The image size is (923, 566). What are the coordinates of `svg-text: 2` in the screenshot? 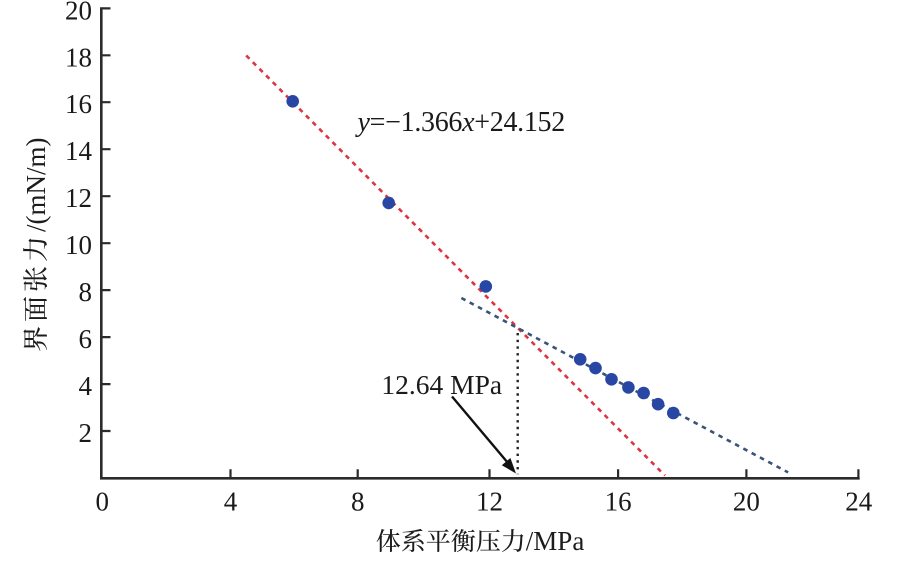 It's located at (86, 433).